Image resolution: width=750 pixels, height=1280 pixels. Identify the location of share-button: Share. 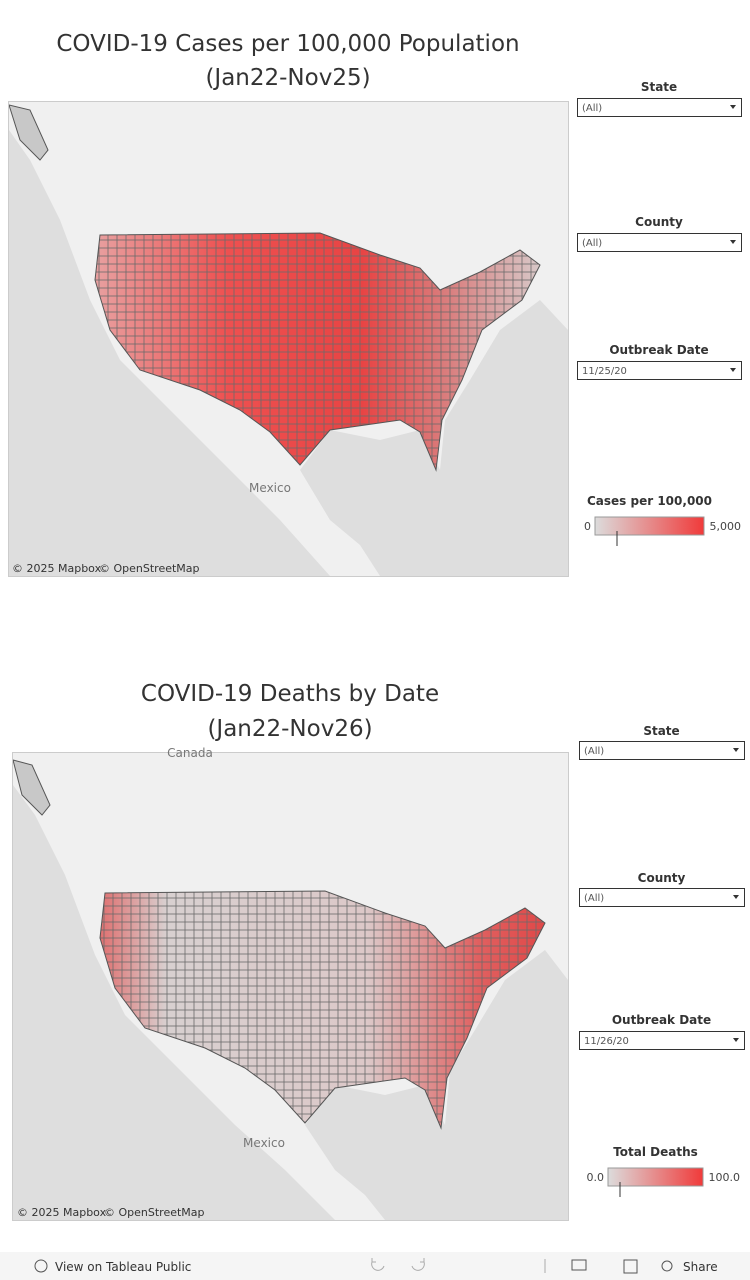
(700, 1267).